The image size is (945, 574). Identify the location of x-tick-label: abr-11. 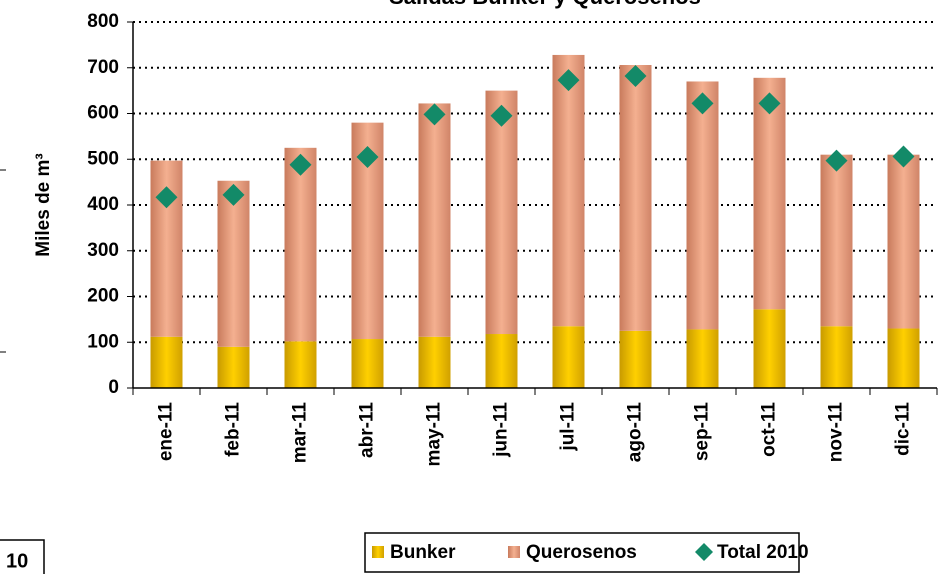
(367, 430).